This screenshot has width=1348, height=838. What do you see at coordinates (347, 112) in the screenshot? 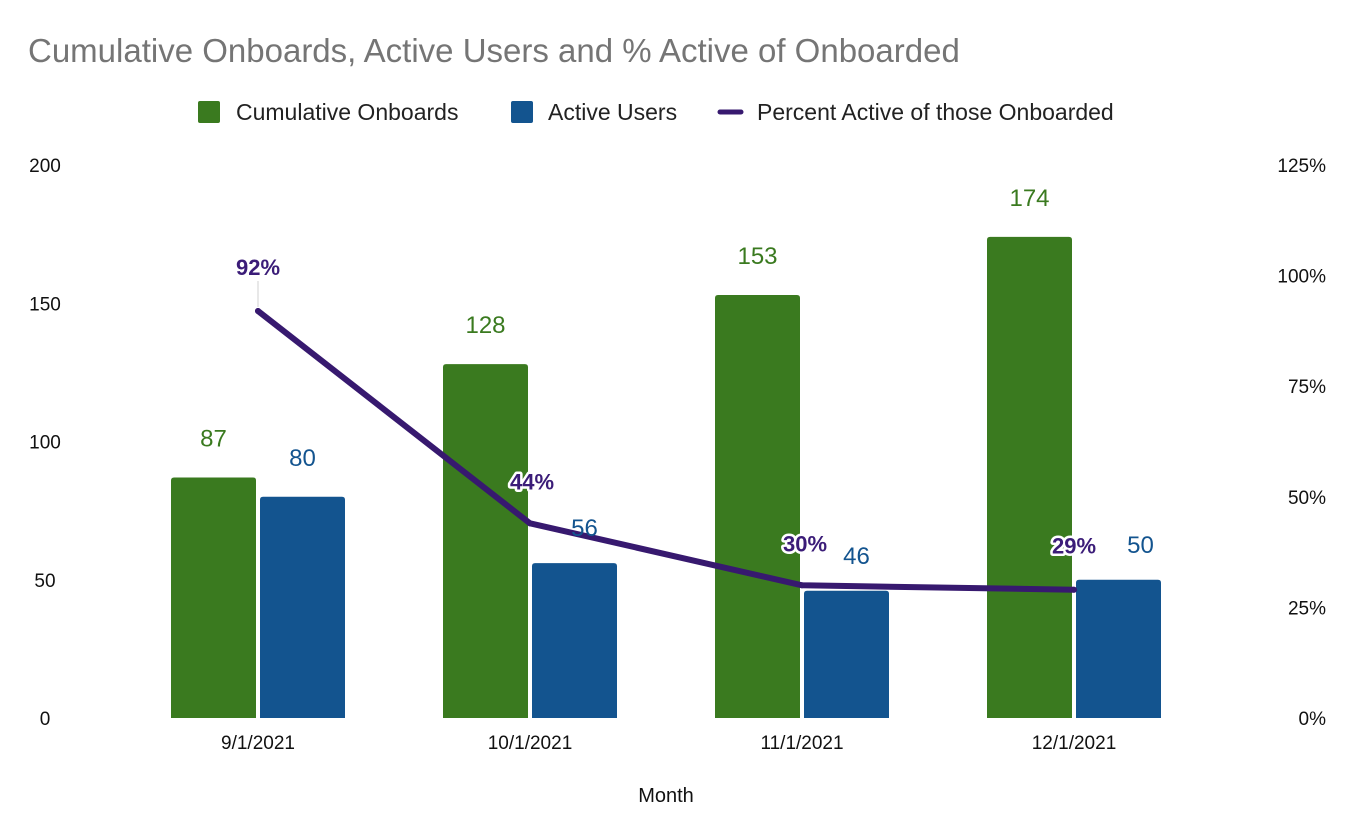
I see `legend-label-cumulative-onboards: Cumulative Onboards` at bounding box center [347, 112].